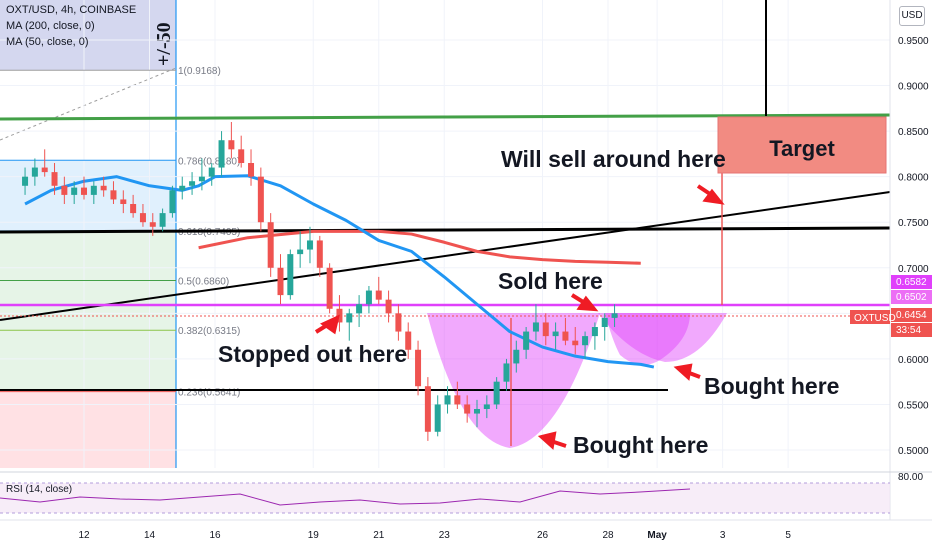 This screenshot has width=932, height=550. I want to click on arrow-bought-2-head, so click(547, 440).